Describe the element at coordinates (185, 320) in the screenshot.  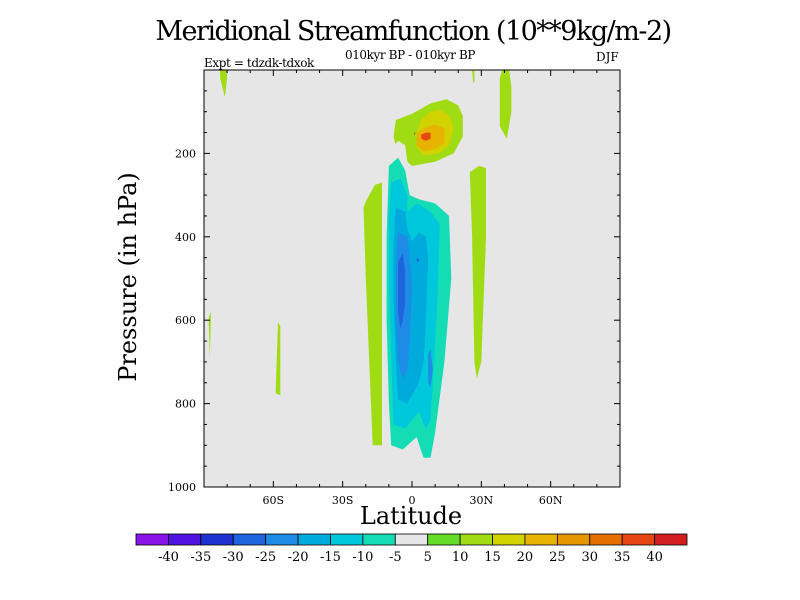
I see `y-tick-label: 600` at that location.